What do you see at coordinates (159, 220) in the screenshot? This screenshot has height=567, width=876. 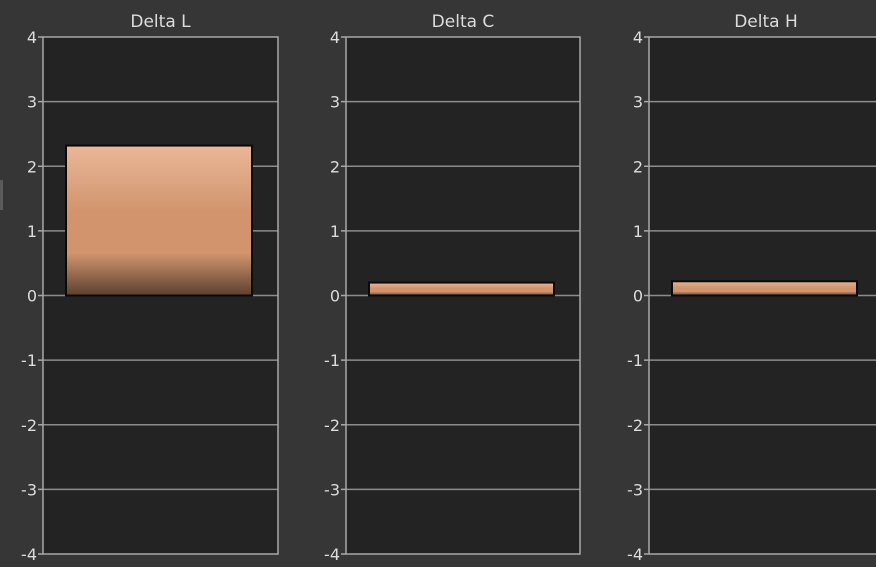 I see `delta-l-bar` at bounding box center [159, 220].